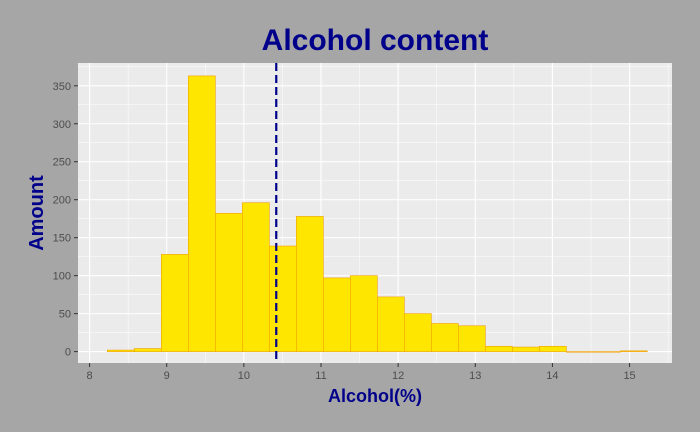  What do you see at coordinates (65, 315) in the screenshot?
I see `y-tick-label: 50` at bounding box center [65, 315].